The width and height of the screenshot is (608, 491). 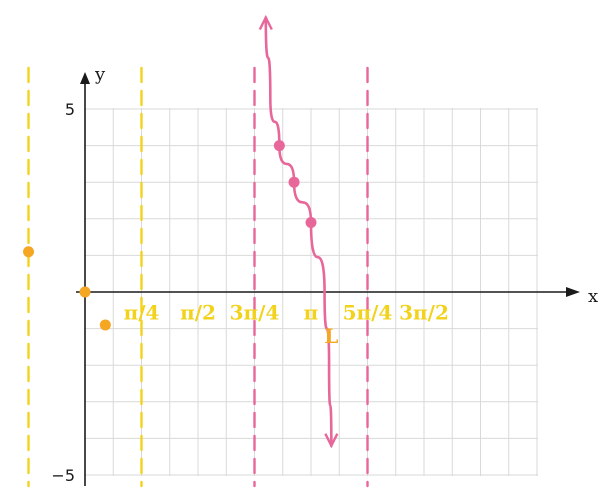 What do you see at coordinates (142, 312) in the screenshot?
I see `x-tick-label: π/4` at bounding box center [142, 312].